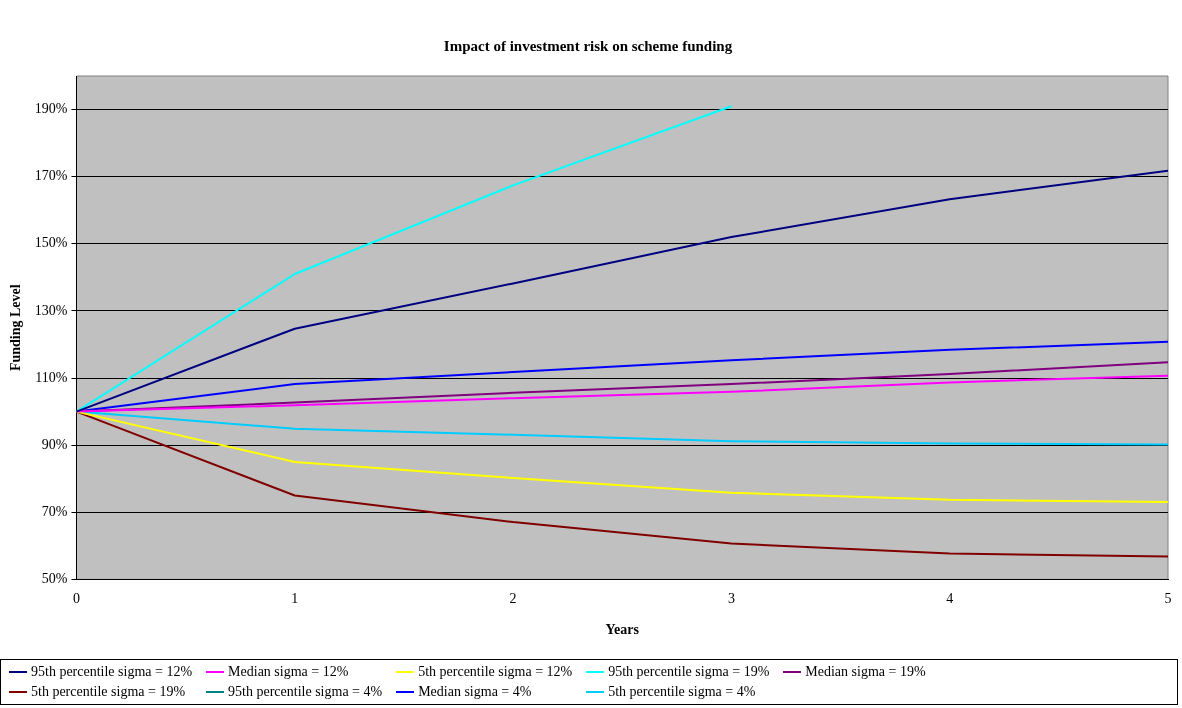 Image resolution: width=1182 pixels, height=708 pixels. Describe the element at coordinates (51, 310) in the screenshot. I see `y-tick-label: 130%` at that location.